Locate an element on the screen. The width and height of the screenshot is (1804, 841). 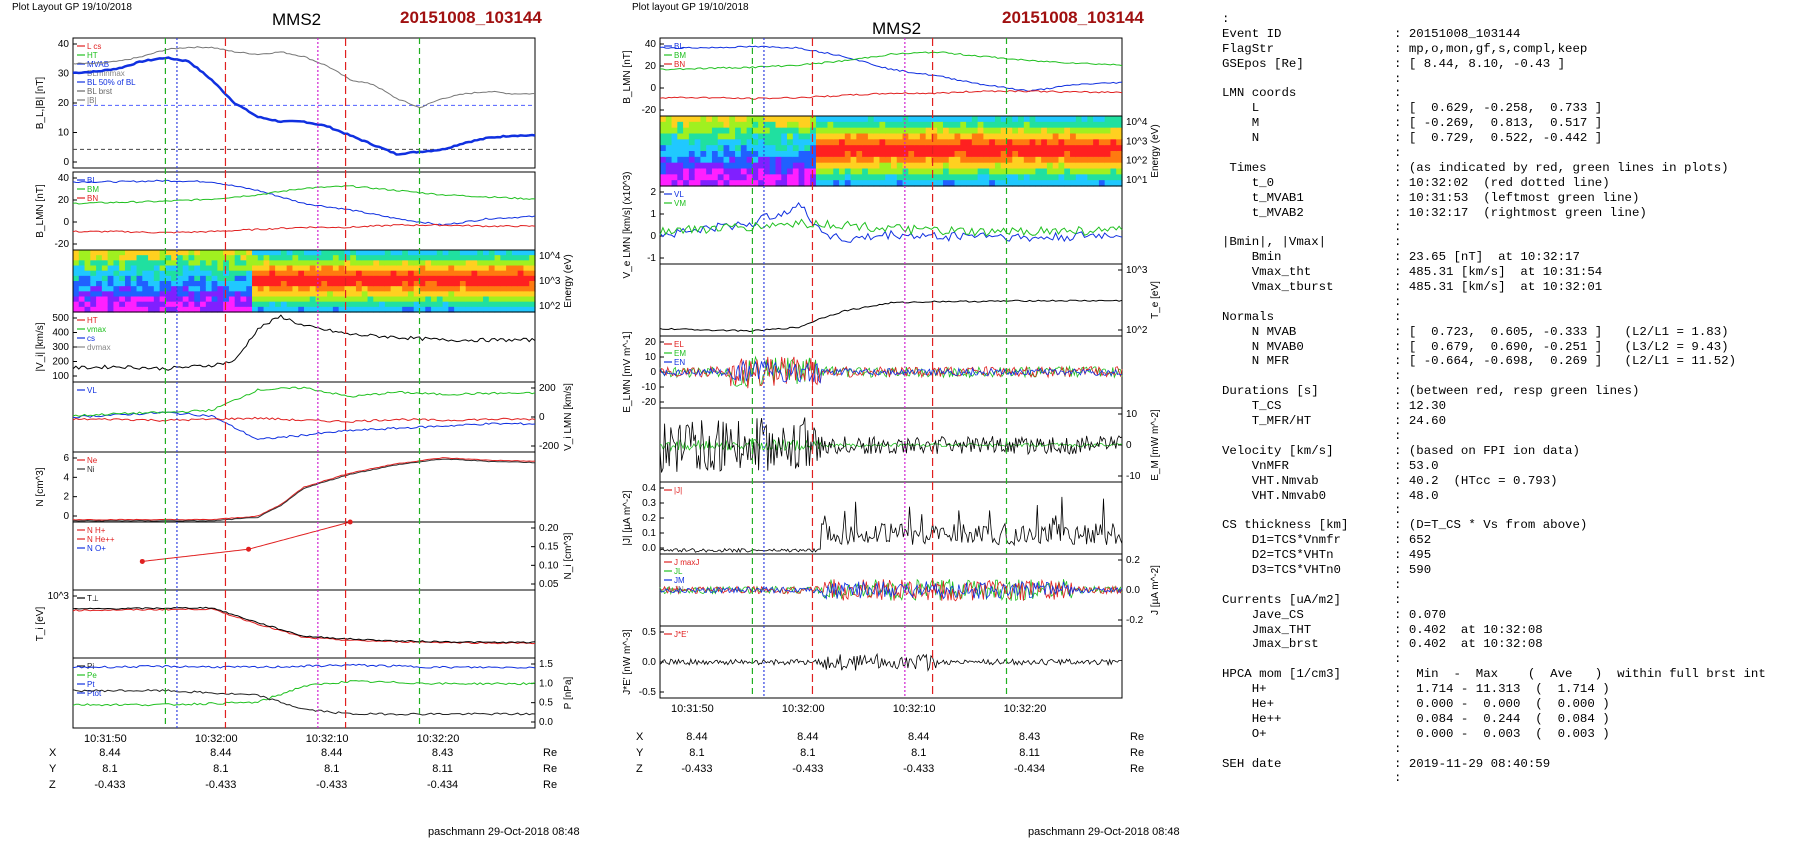
tick-label: 0.15 is located at coordinates (549, 547).